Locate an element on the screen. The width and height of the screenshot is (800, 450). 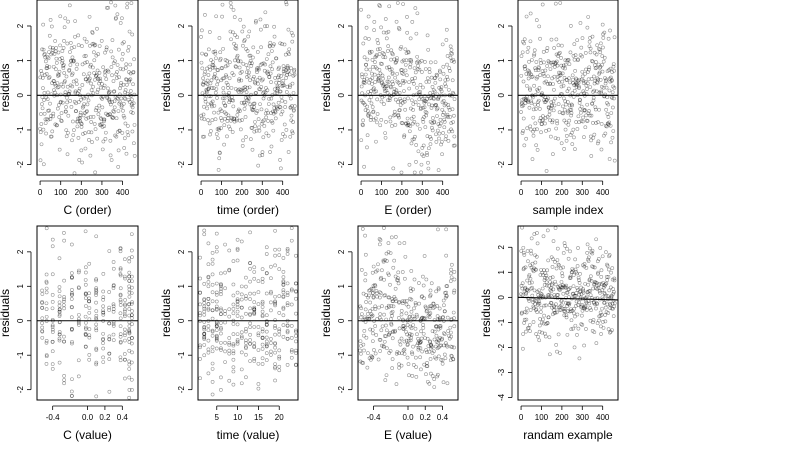
x-tick-label: 5 is located at coordinates (217, 417).